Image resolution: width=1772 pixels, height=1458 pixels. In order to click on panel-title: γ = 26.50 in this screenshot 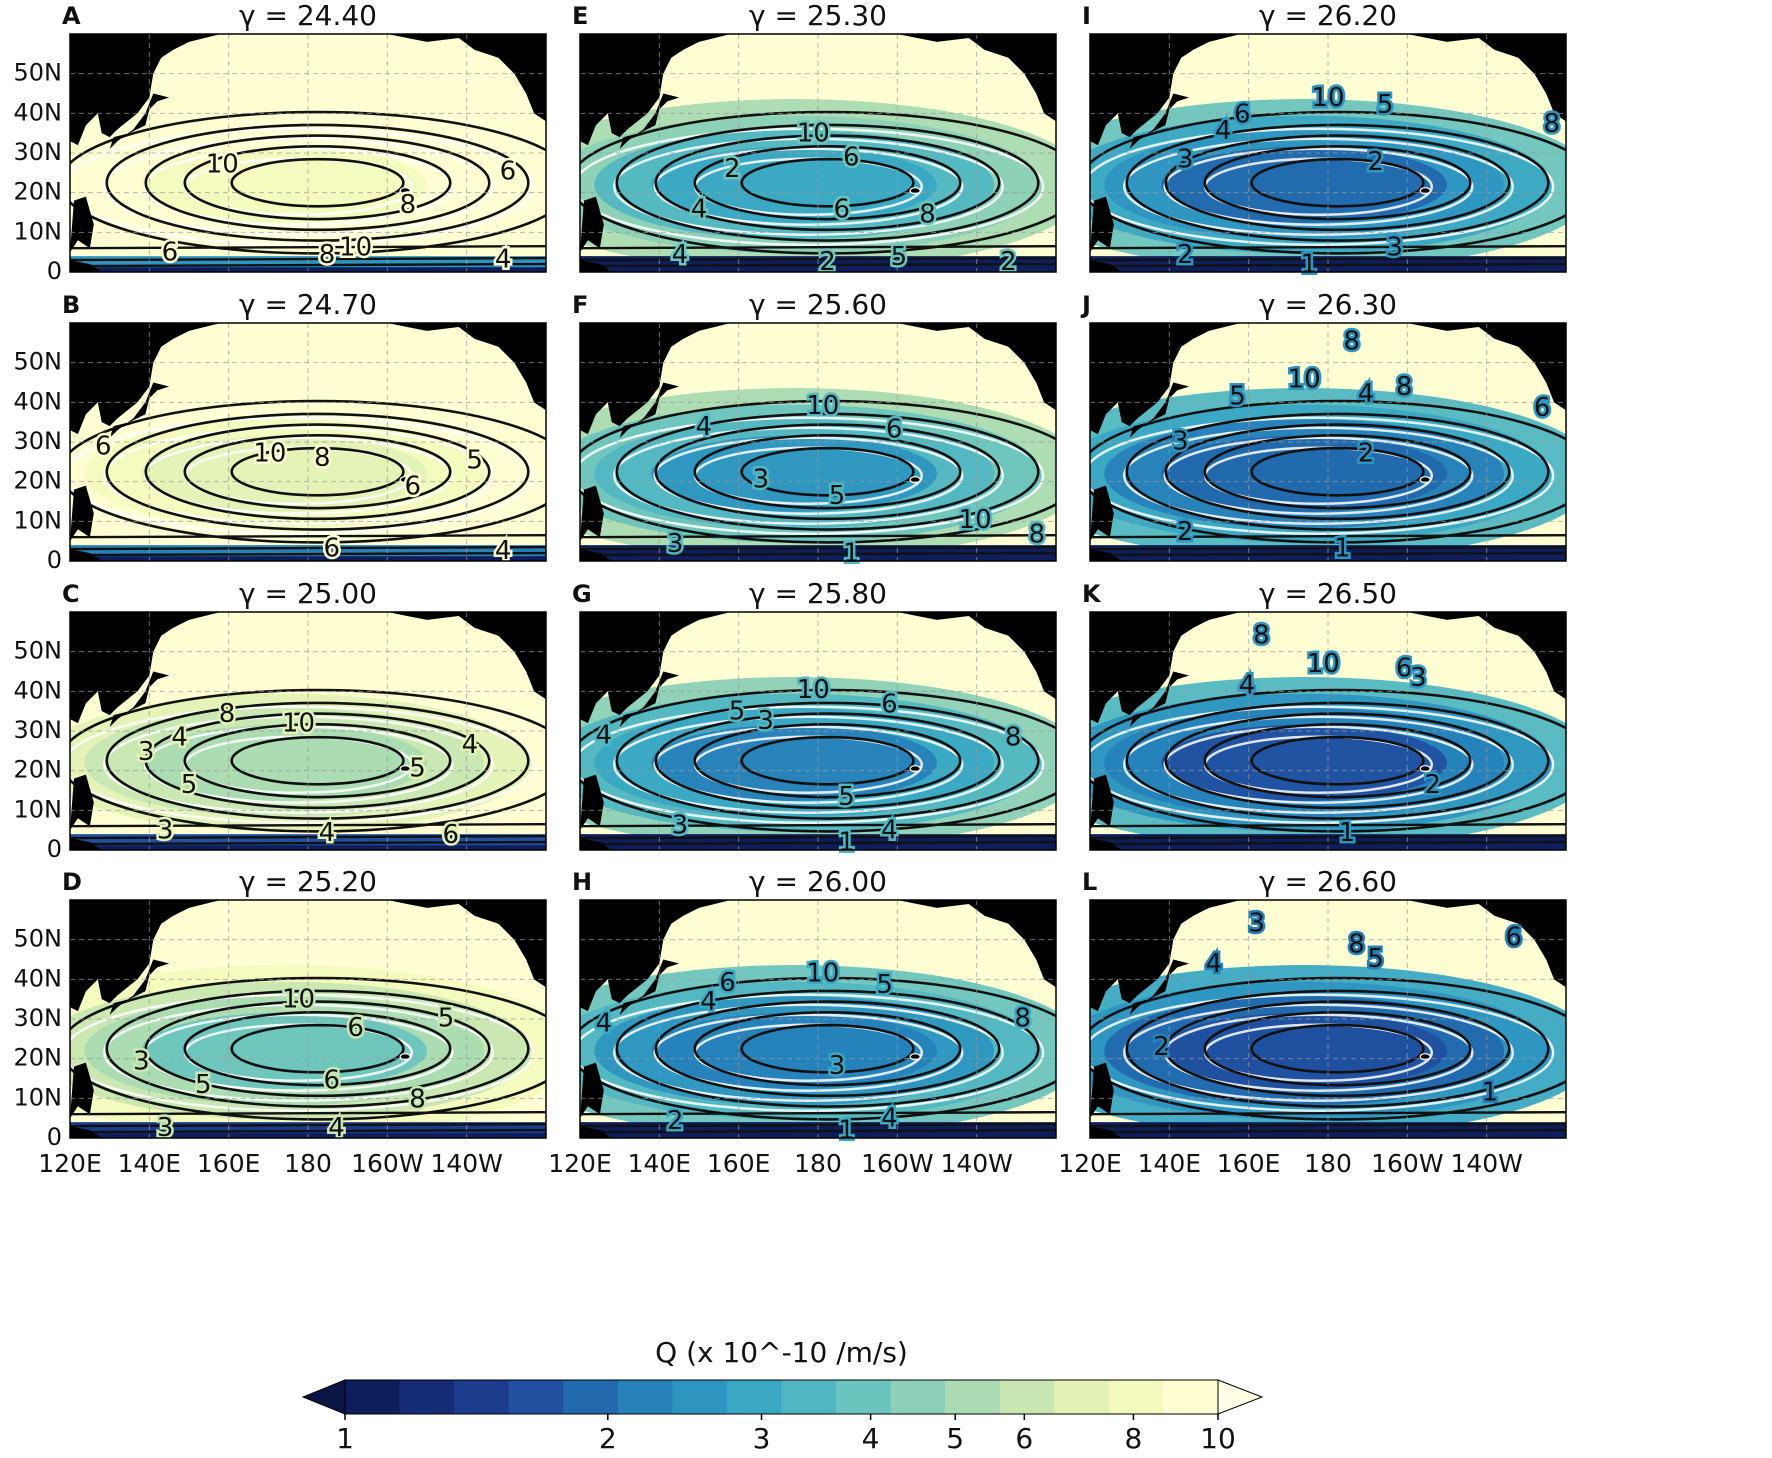, I will do `click(1328, 593)`.